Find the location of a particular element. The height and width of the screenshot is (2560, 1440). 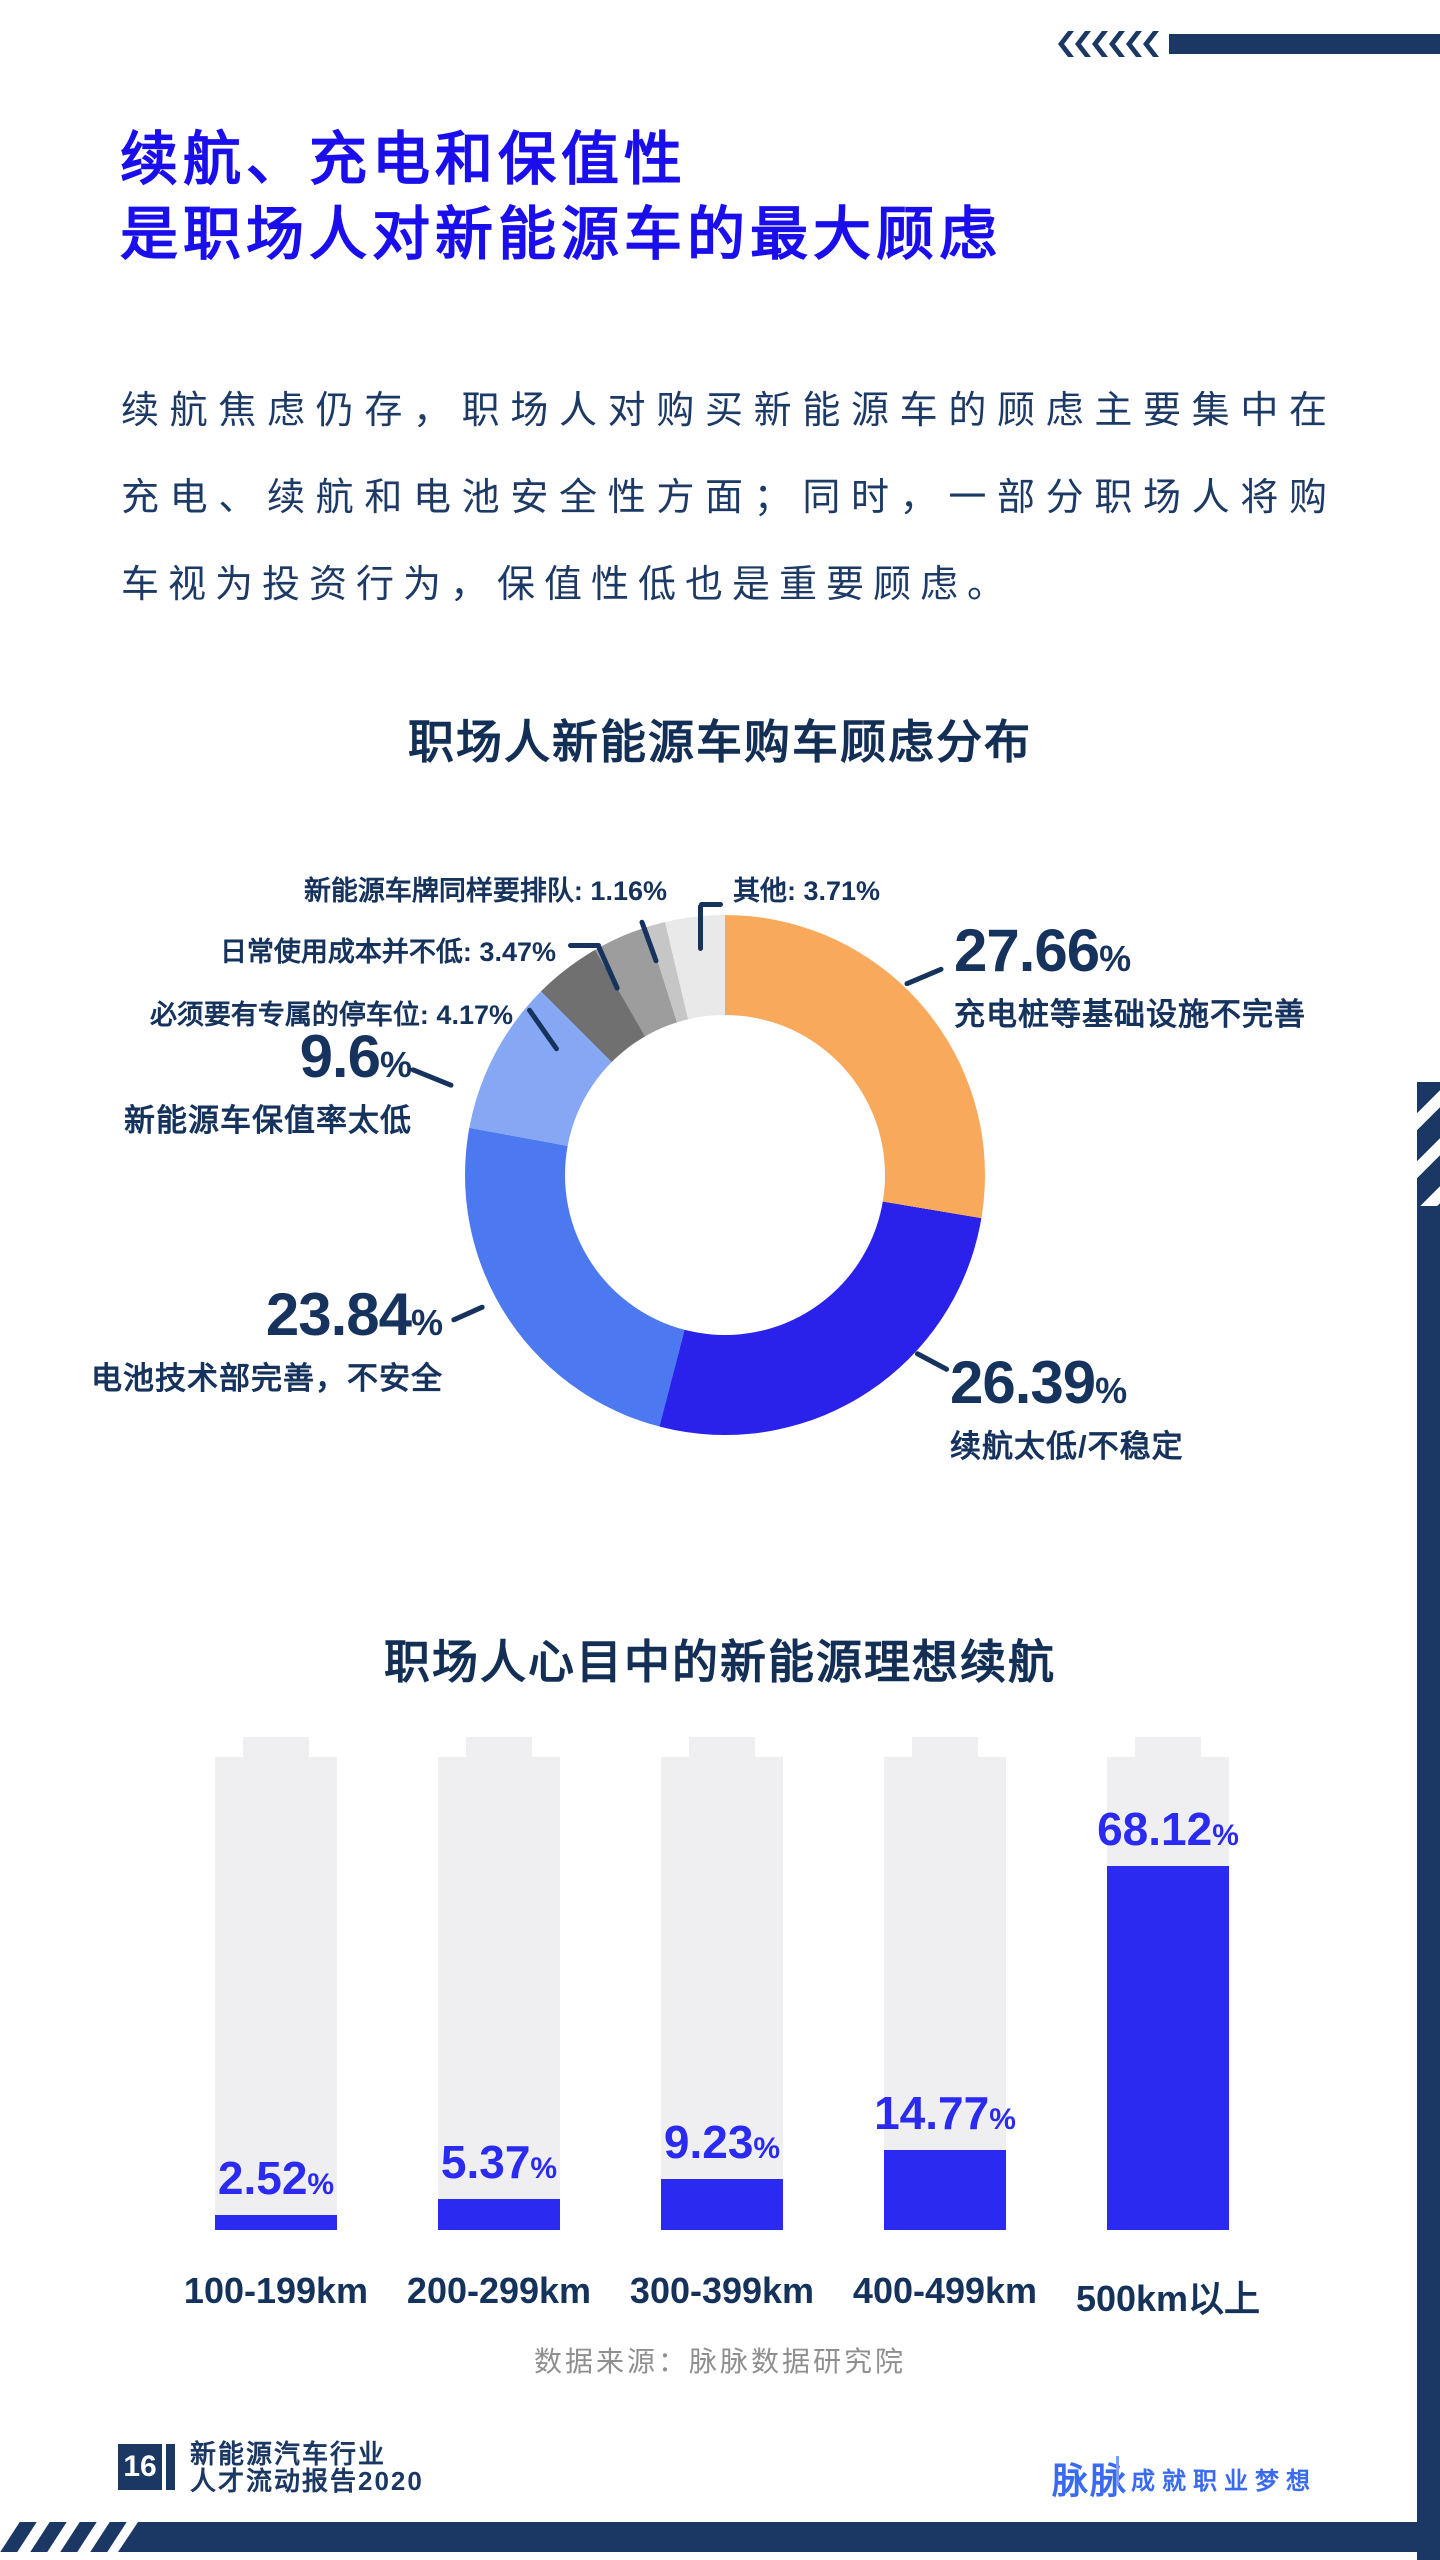

donut-label-resale: 9.6% 新能源车保值率太低 is located at coordinates (268, 1080).